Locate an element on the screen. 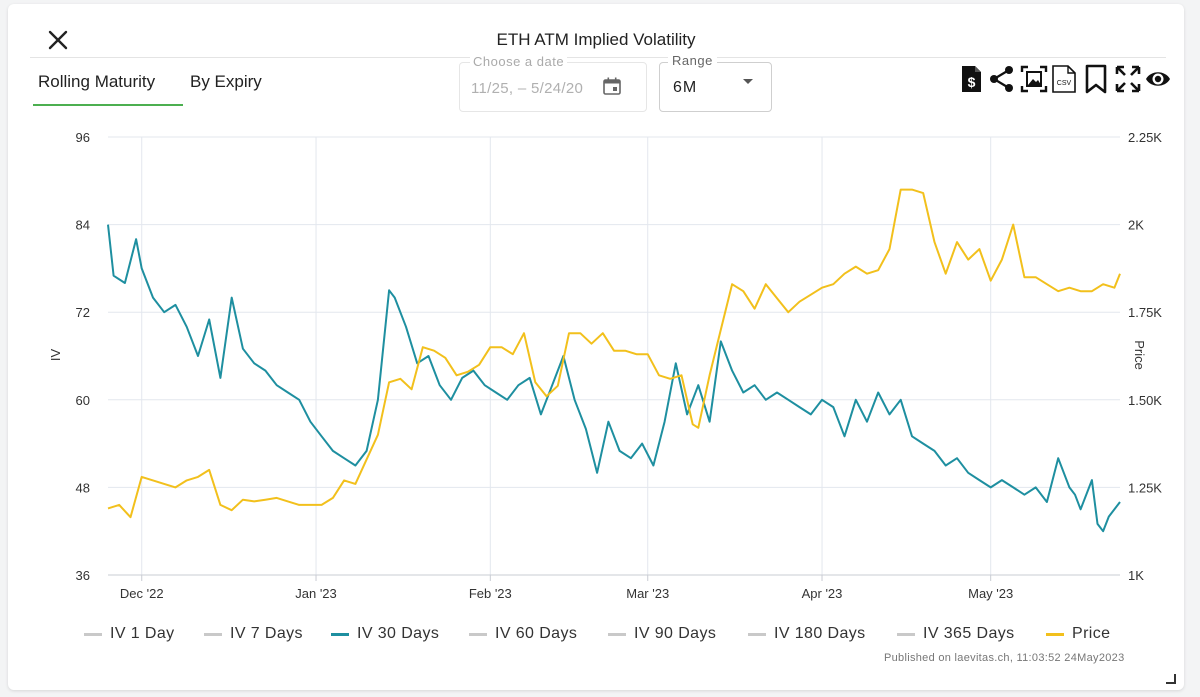 The image size is (1200, 697). y2-tick-label: 2.25K is located at coordinates (1145, 137).